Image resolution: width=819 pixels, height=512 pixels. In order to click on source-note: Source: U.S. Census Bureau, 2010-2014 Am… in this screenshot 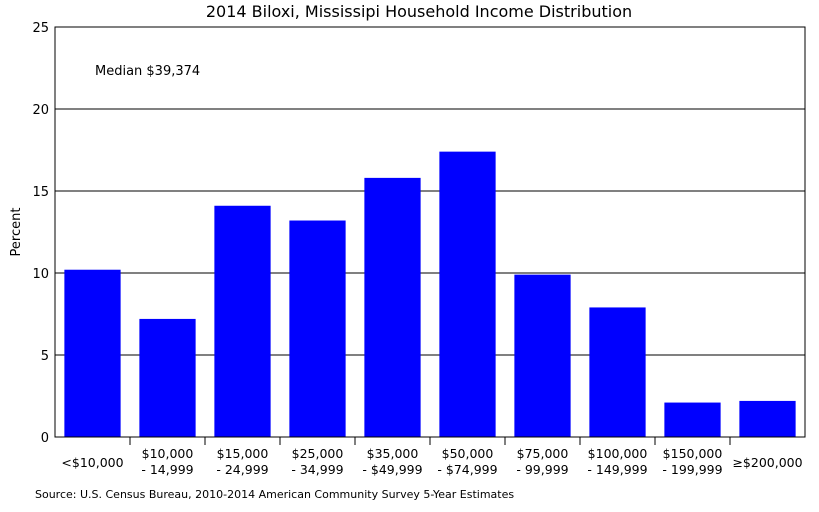, I will do `click(274, 494)`.